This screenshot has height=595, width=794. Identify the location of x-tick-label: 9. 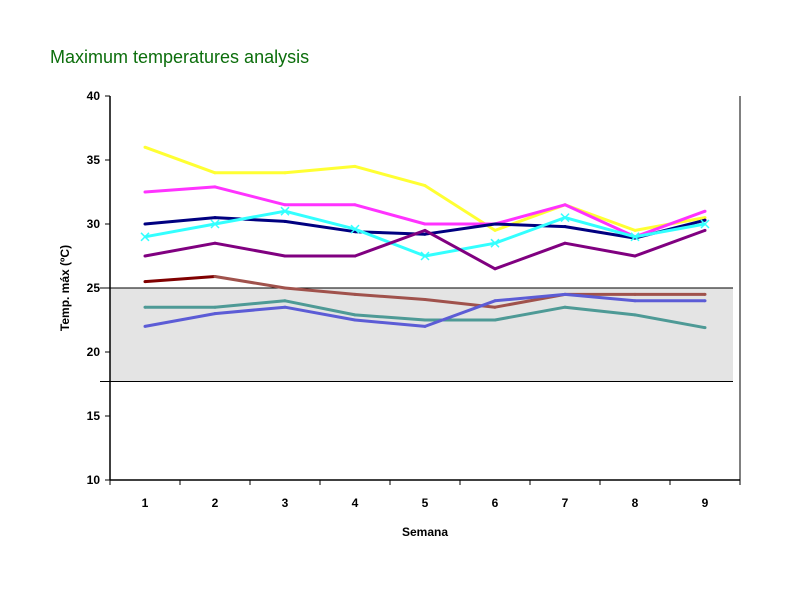
(705, 503).